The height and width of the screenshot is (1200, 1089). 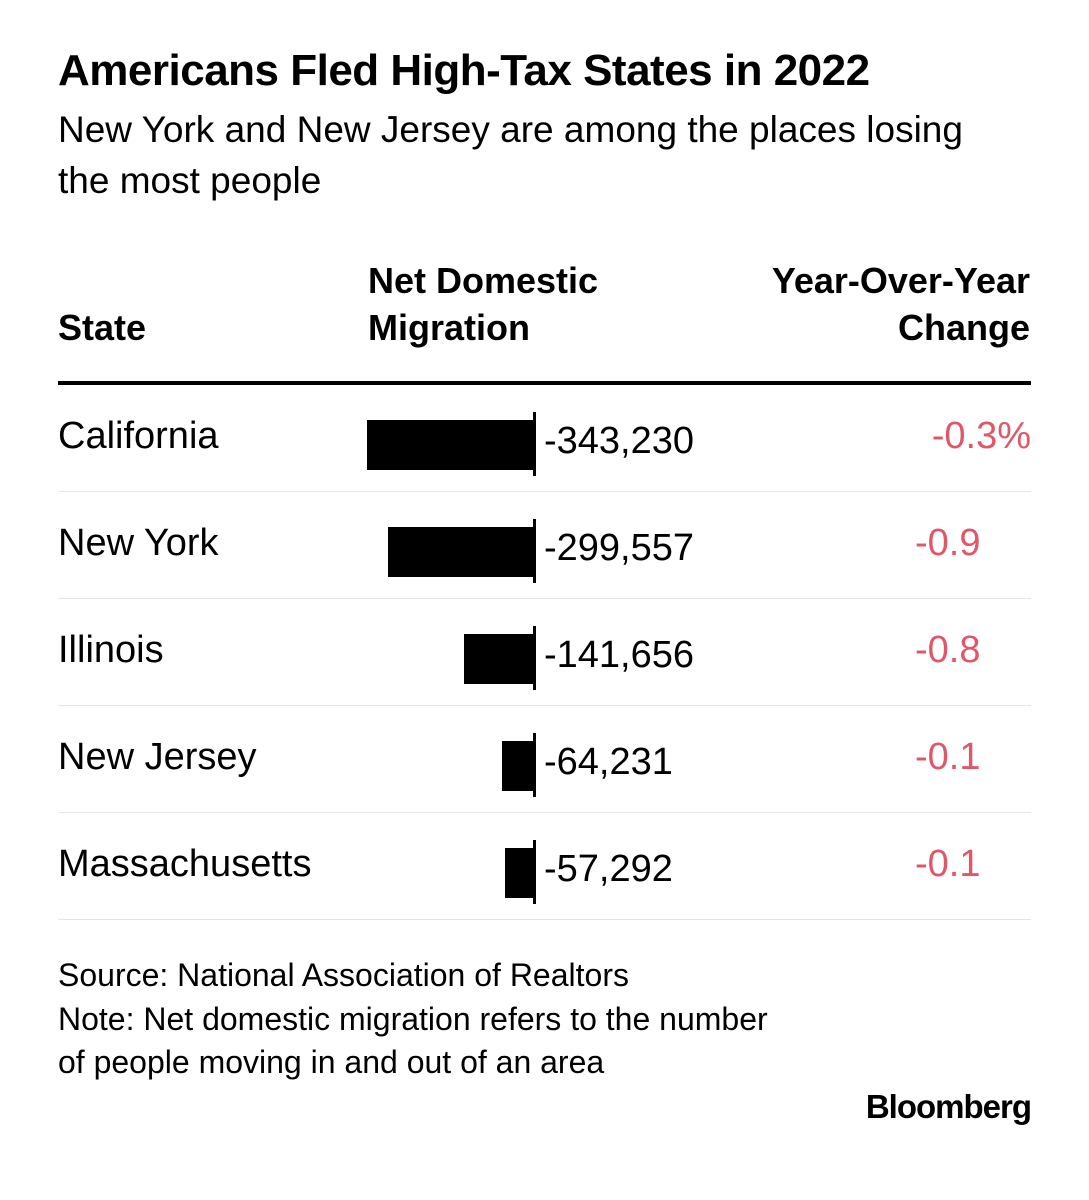 I want to click on yoy-change-value: -0.8, so click(x=948, y=650).